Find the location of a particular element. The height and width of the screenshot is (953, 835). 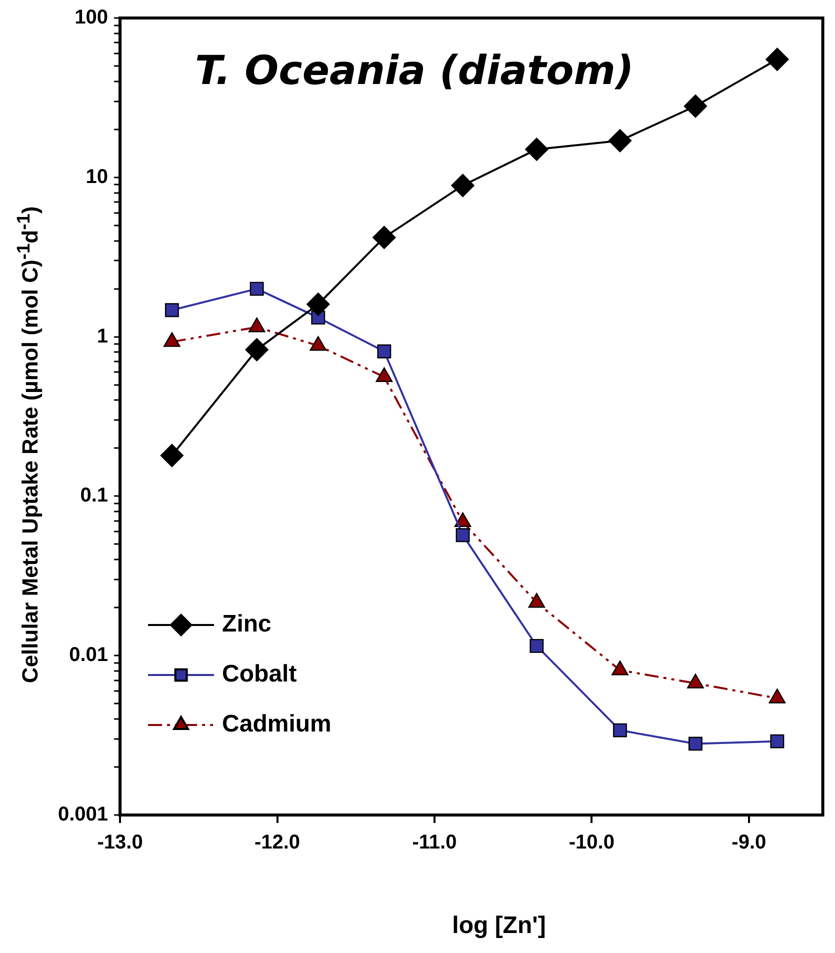

legend-label: Cobalt is located at coordinates (259, 674).